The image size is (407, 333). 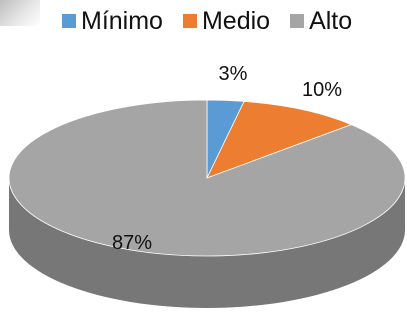 What do you see at coordinates (189, 21) in the screenshot?
I see `legend-swatch-medio` at bounding box center [189, 21].